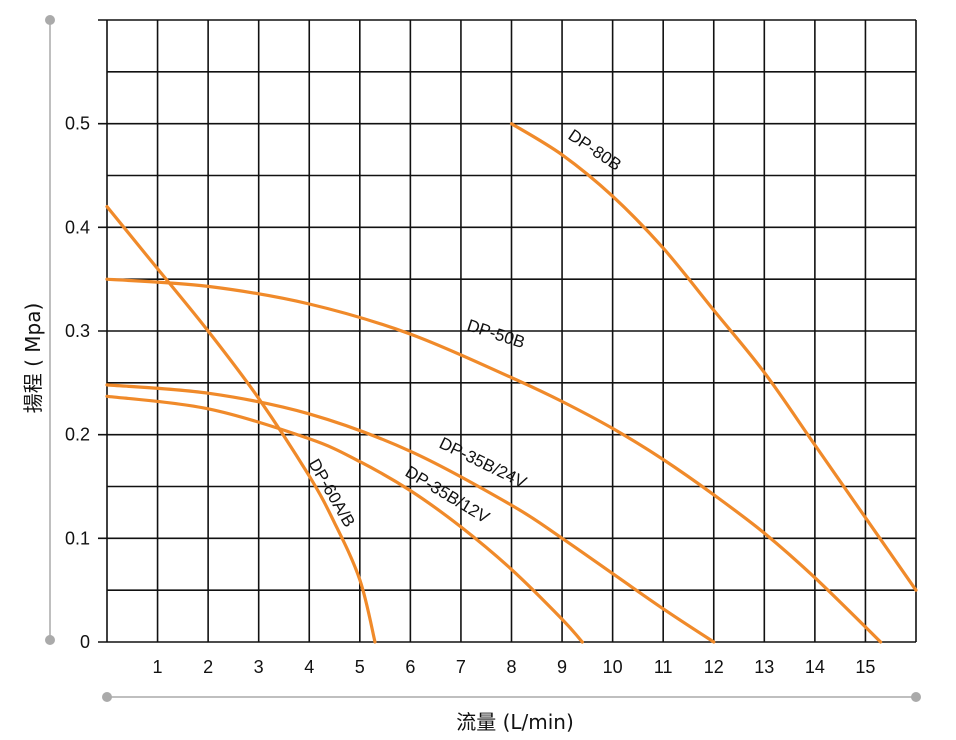 The image size is (956, 740). Describe the element at coordinates (259, 667) in the screenshot. I see `x-tick-label: 3` at that location.